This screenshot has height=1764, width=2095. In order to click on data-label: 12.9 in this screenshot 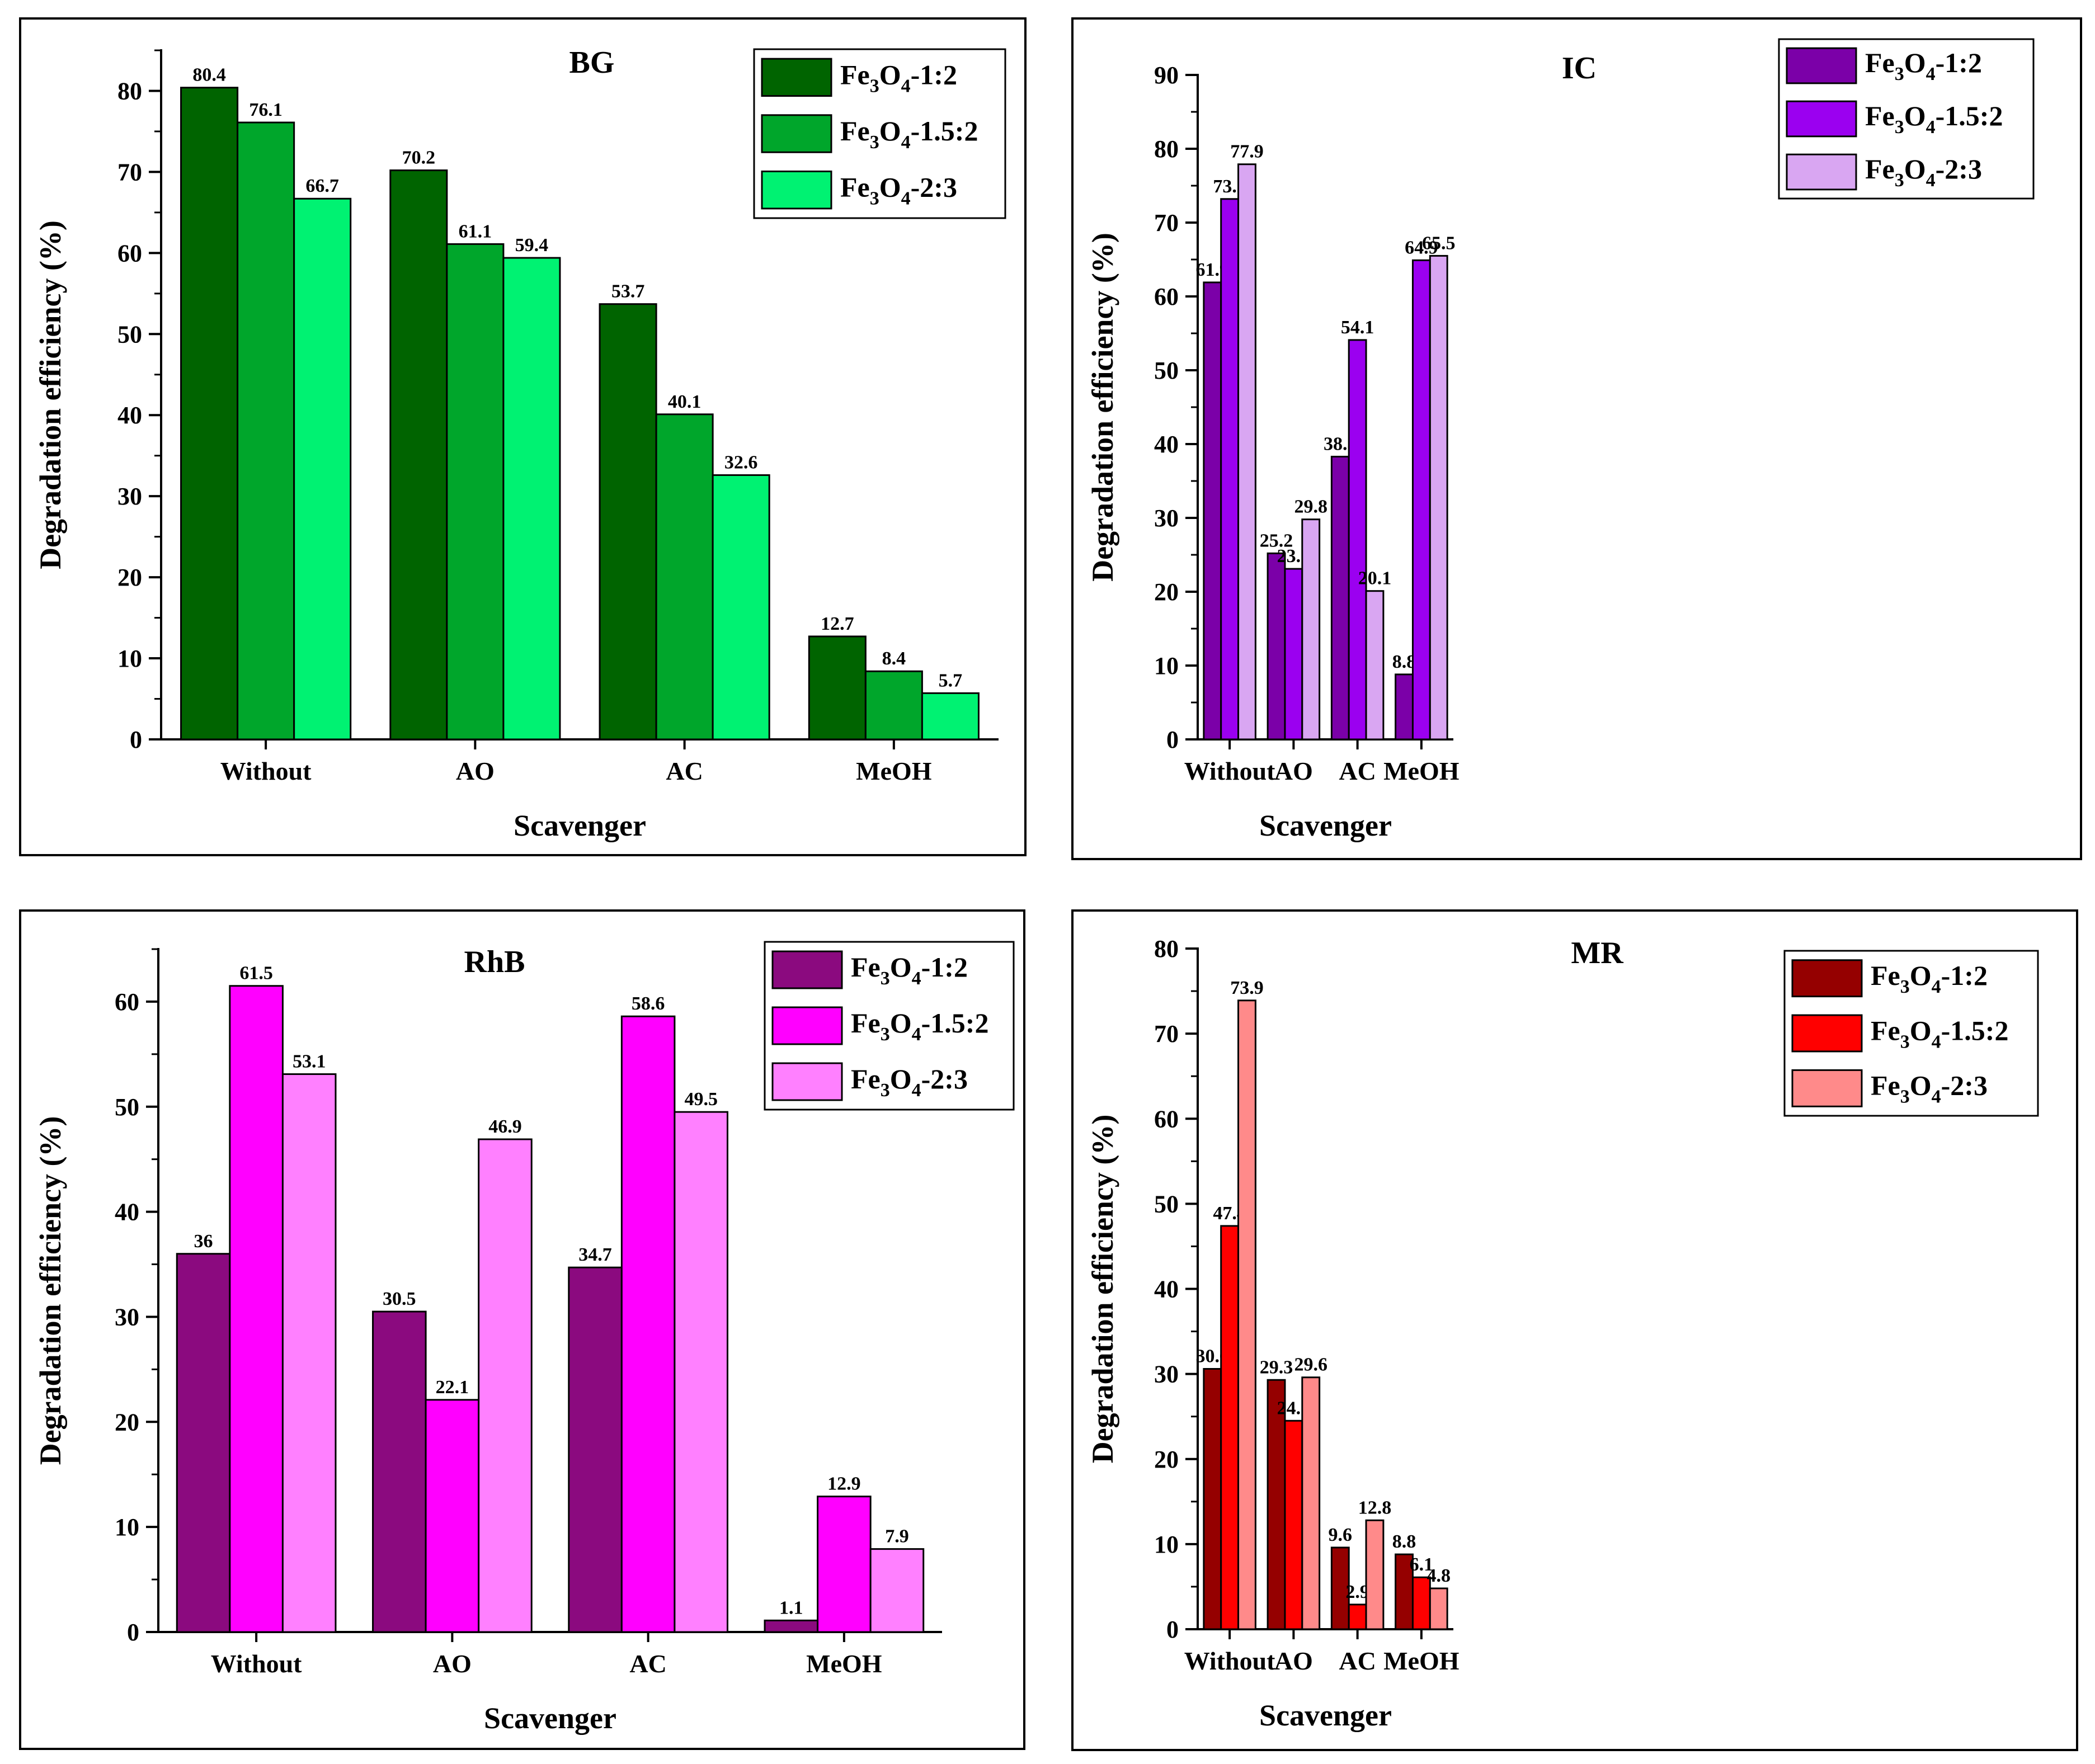, I will do `click(844, 1484)`.